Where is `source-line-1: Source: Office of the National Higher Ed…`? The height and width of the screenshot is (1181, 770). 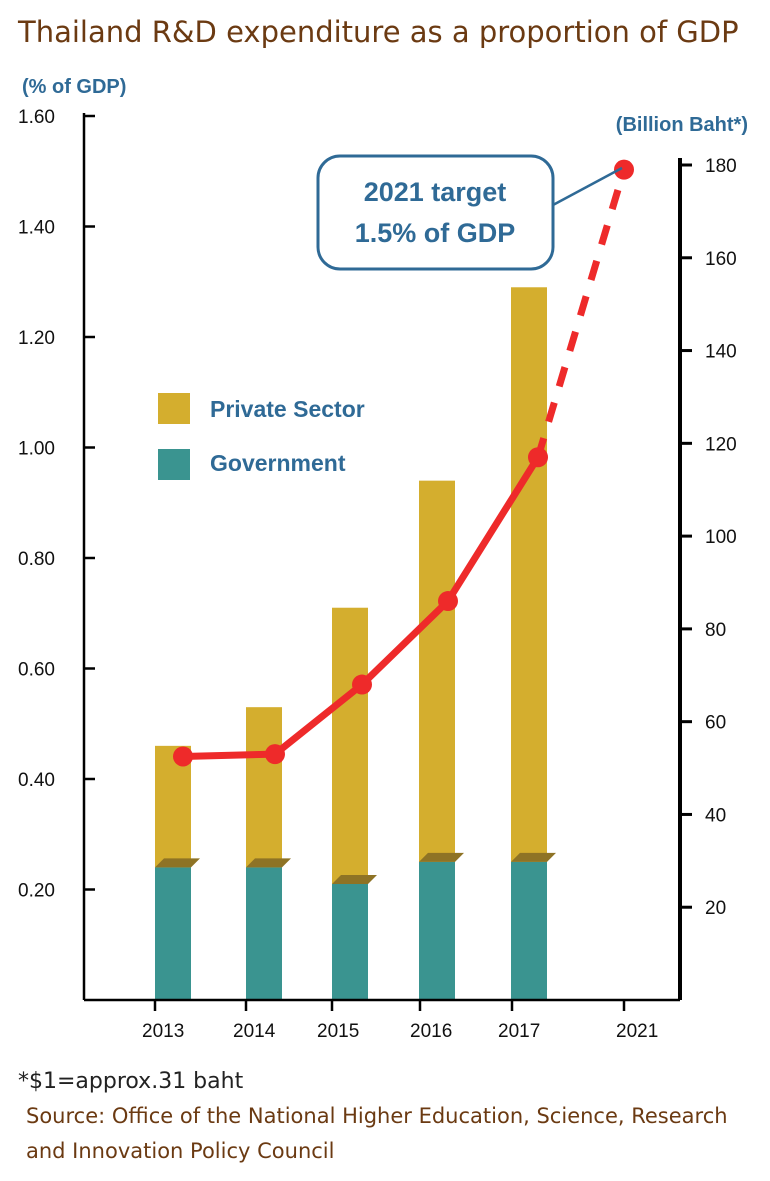
source-line-1: Source: Office of the National Higher Ed… is located at coordinates (377, 1116).